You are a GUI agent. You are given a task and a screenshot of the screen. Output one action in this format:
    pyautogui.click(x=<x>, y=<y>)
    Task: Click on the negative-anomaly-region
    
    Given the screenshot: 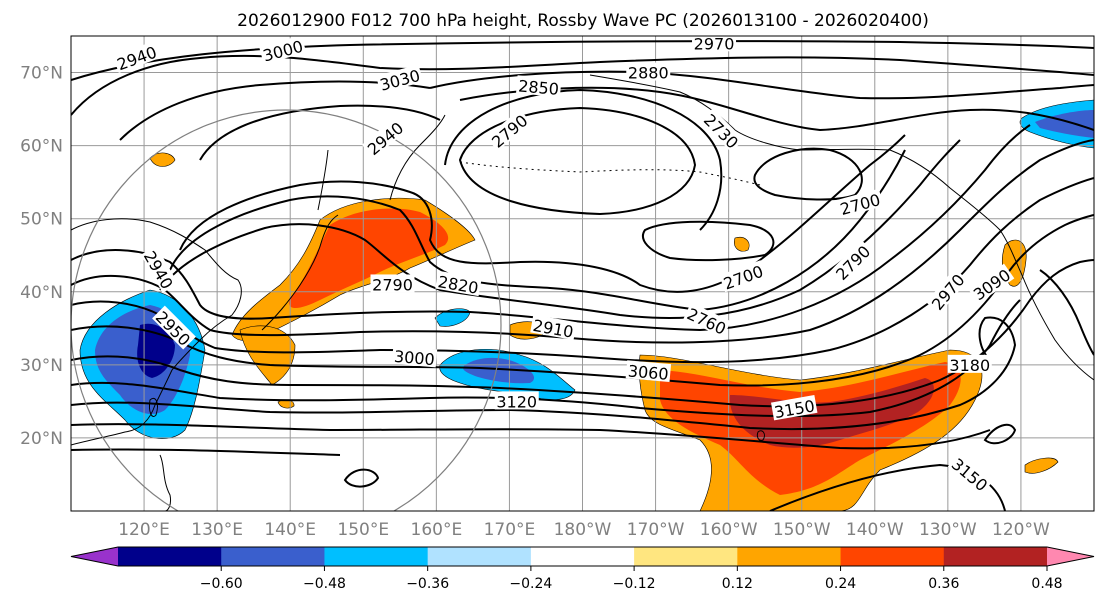 What is the action you would take?
    pyautogui.click(x=1064, y=124)
    